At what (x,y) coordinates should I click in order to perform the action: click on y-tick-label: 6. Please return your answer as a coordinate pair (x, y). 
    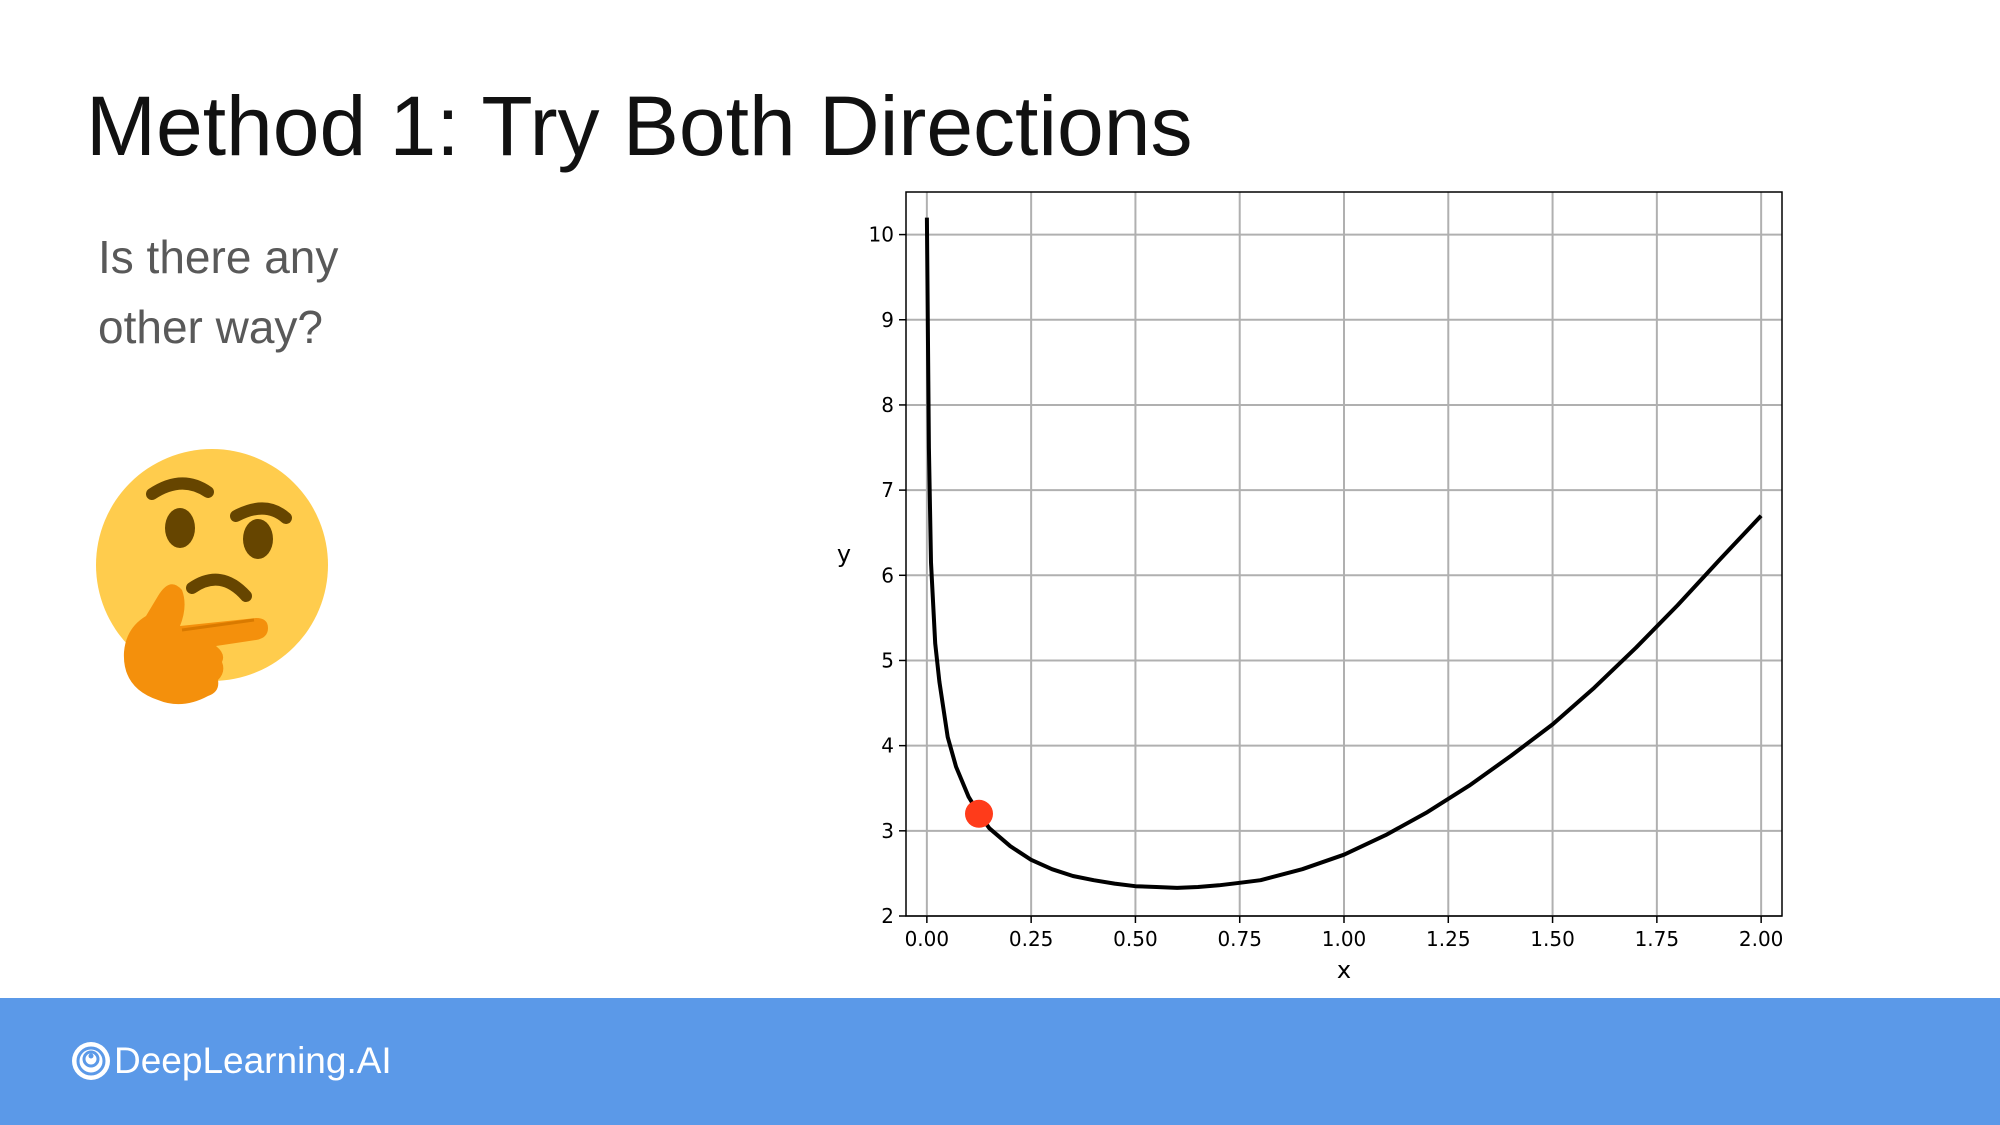
    Looking at the image, I should click on (887, 575).